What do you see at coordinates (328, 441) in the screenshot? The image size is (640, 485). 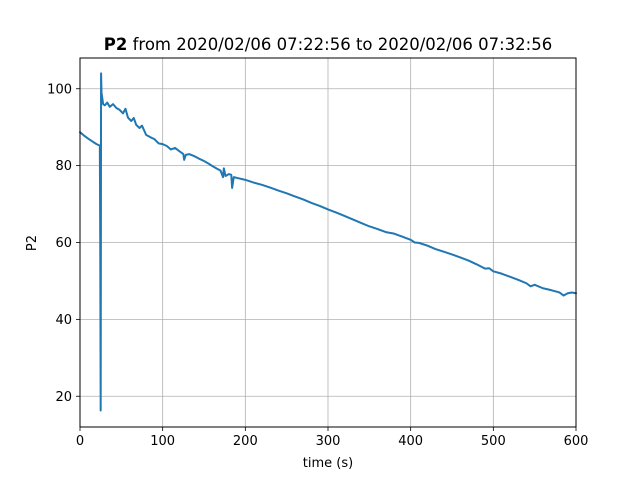 I see `x-tick-label: 300` at bounding box center [328, 441].